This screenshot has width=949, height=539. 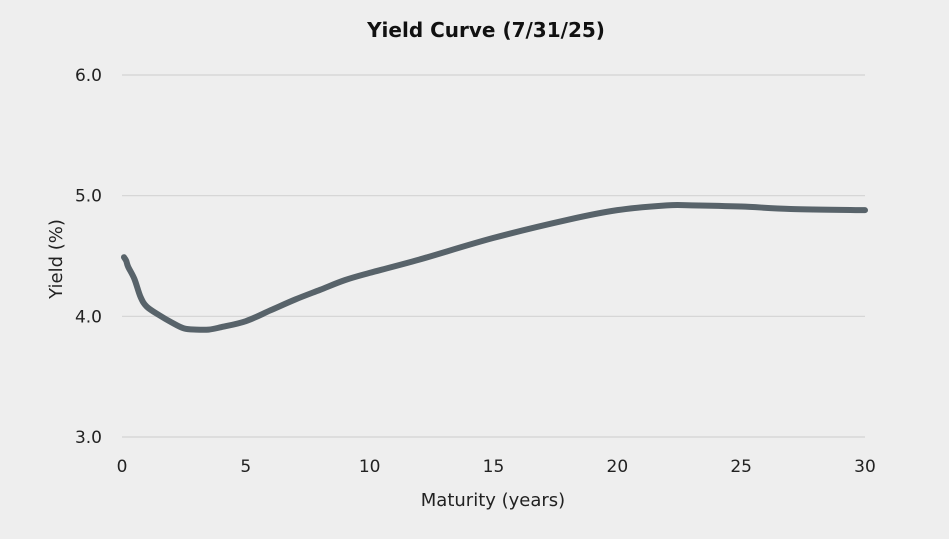 I want to click on x-tick-label: 20, so click(x=618, y=467).